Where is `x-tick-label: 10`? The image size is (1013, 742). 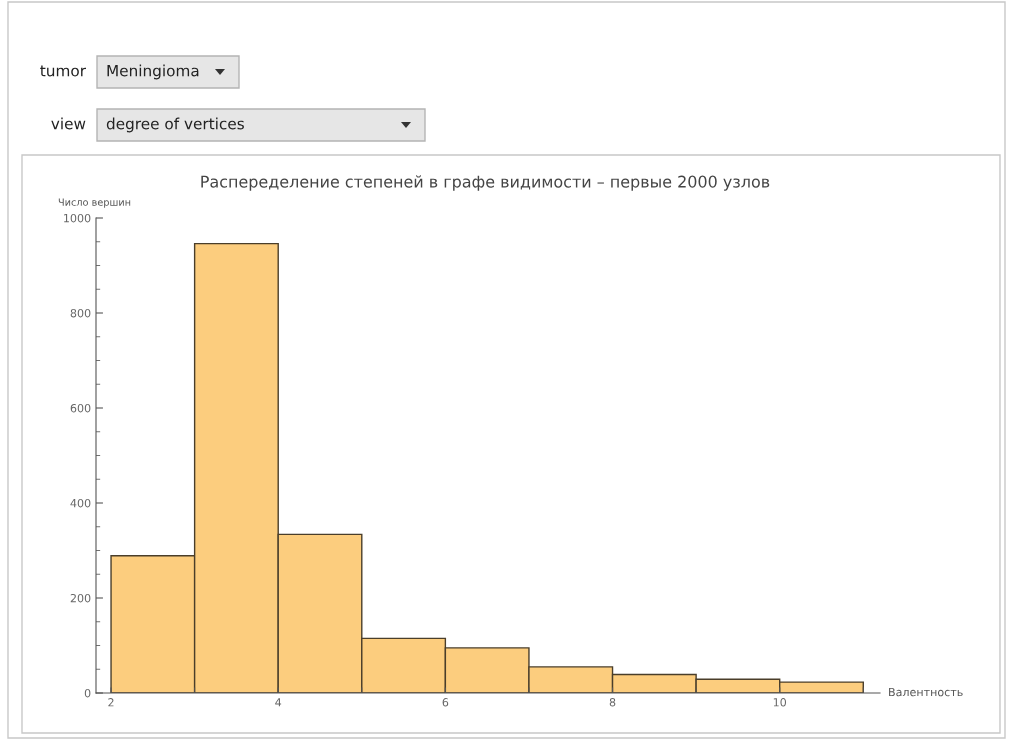
x-tick-label: 10 is located at coordinates (780, 702).